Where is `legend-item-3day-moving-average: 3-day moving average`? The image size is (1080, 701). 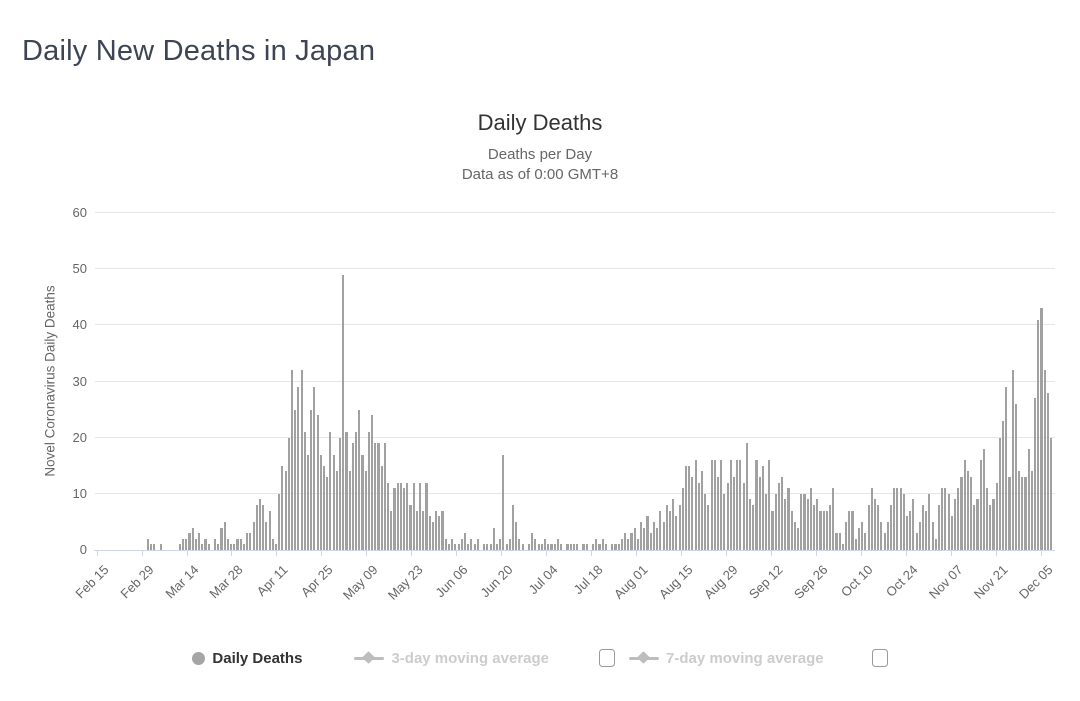
legend-item-3day-moving-average: 3-day moving average is located at coordinates (451, 658).